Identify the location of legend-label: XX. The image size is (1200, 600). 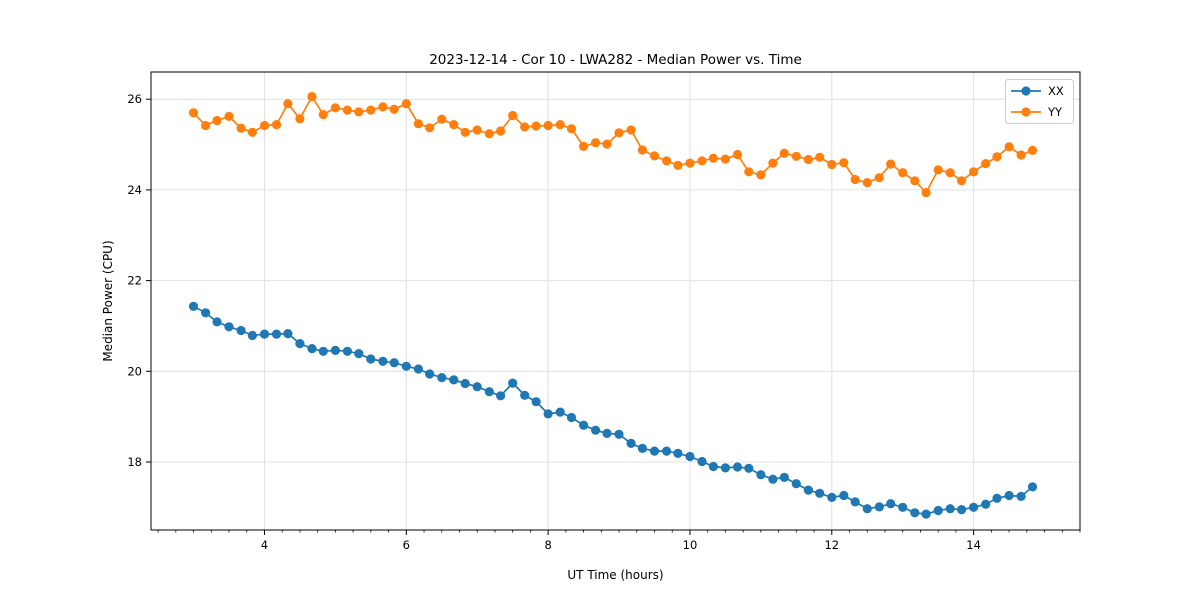
(1056, 91).